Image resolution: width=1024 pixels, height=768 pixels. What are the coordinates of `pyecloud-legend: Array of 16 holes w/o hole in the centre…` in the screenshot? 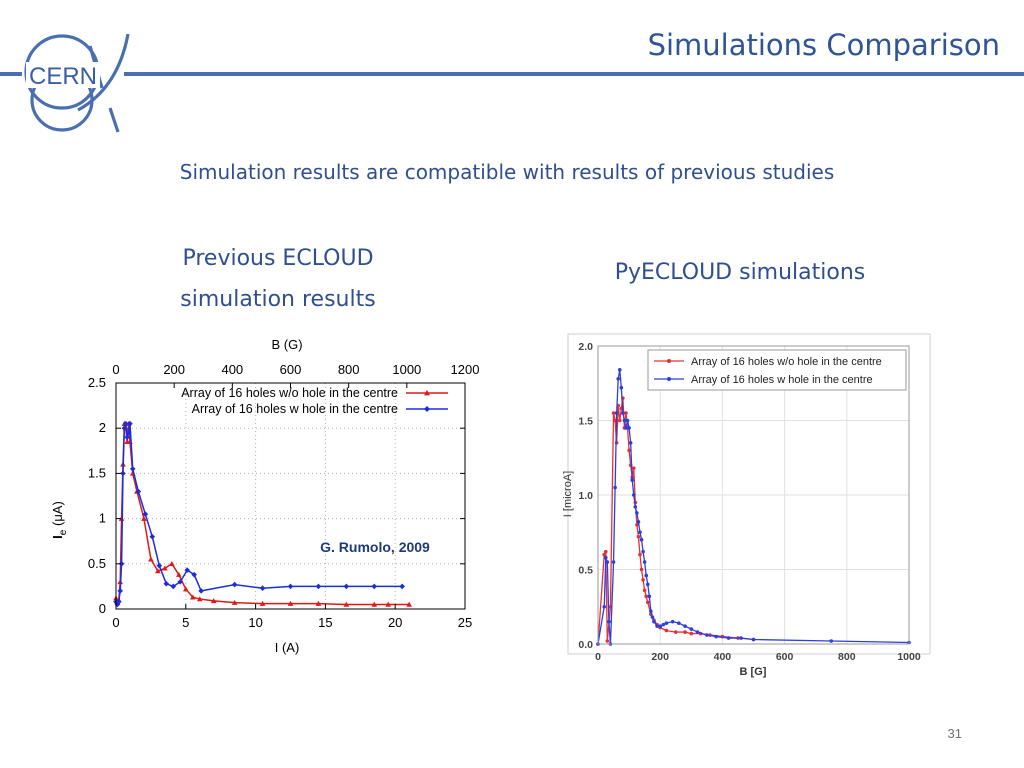 It's located at (777, 370).